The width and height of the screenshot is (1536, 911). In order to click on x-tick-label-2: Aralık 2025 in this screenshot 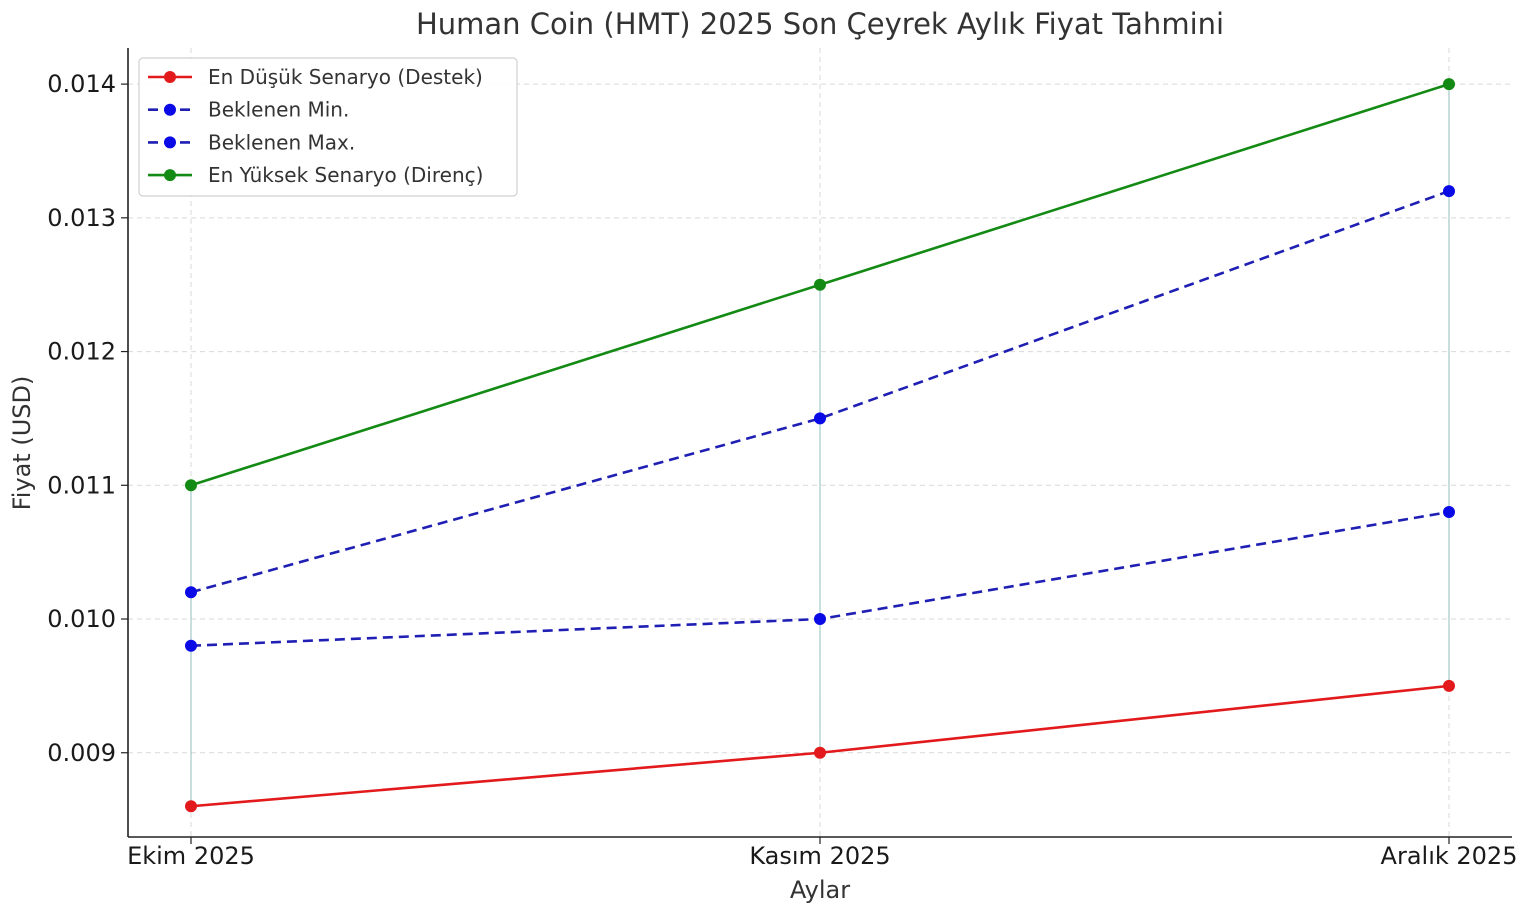, I will do `click(1449, 856)`.